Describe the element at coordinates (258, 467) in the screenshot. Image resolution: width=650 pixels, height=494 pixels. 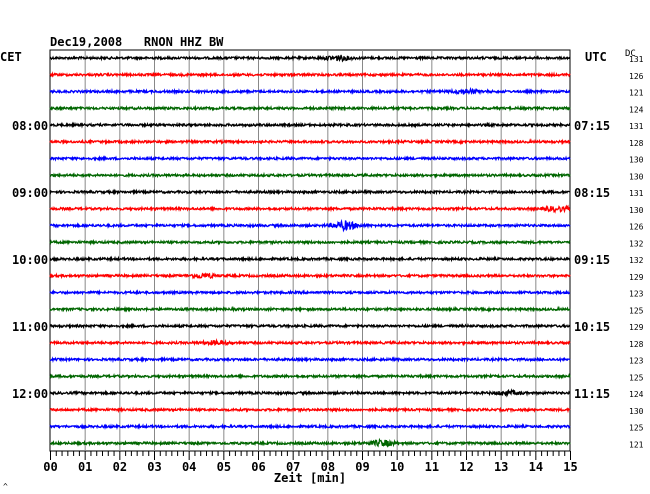
I see `x-tick-label: 06` at that location.